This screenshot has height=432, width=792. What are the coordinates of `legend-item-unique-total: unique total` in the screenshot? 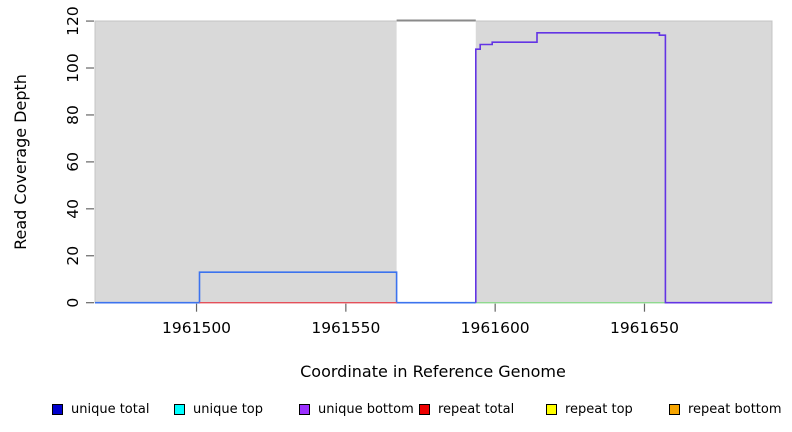 It's located at (100, 409).